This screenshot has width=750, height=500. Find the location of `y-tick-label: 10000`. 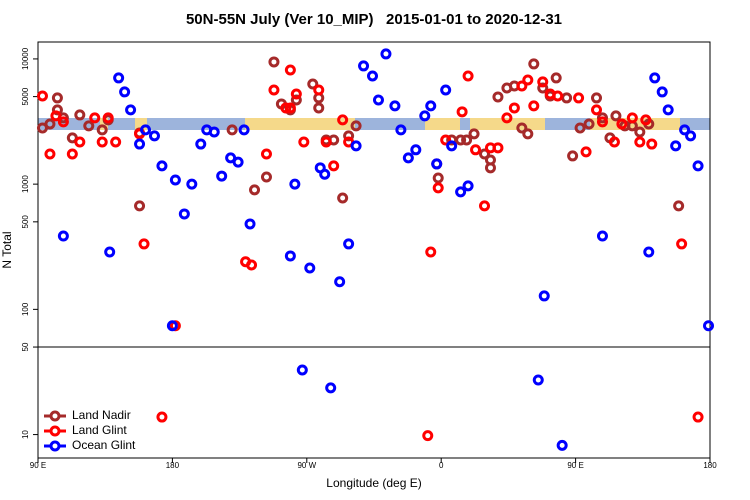

y-tick-label: 10000 is located at coordinates (25, 58).